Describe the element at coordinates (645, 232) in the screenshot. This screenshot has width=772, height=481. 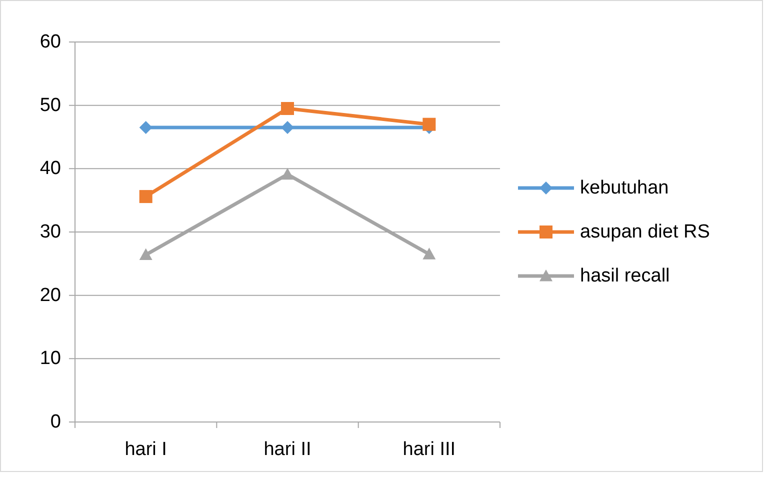
I see `legend-label: asupan diet RS` at that location.